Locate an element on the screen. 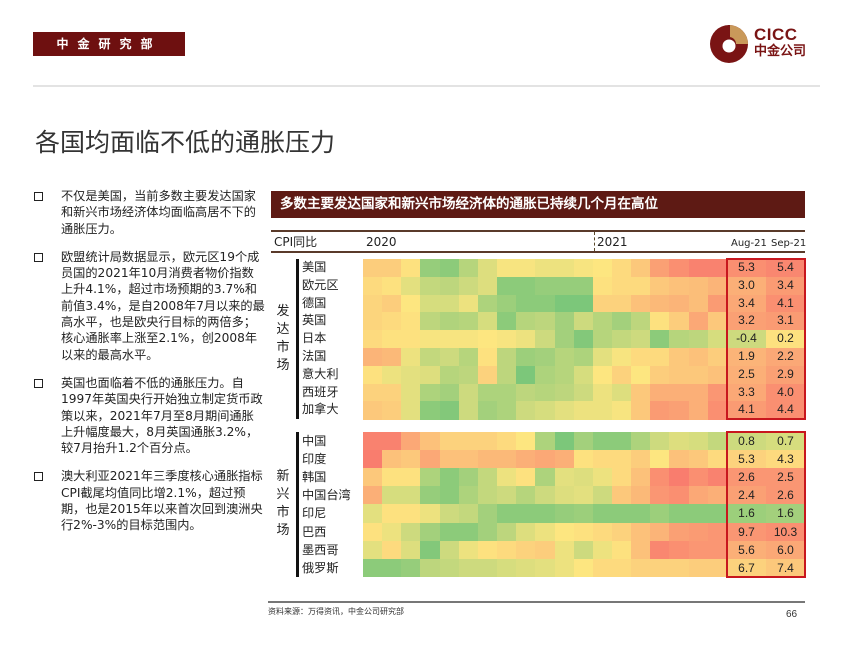  value-cell: 6.0 is located at coordinates (785, 550).